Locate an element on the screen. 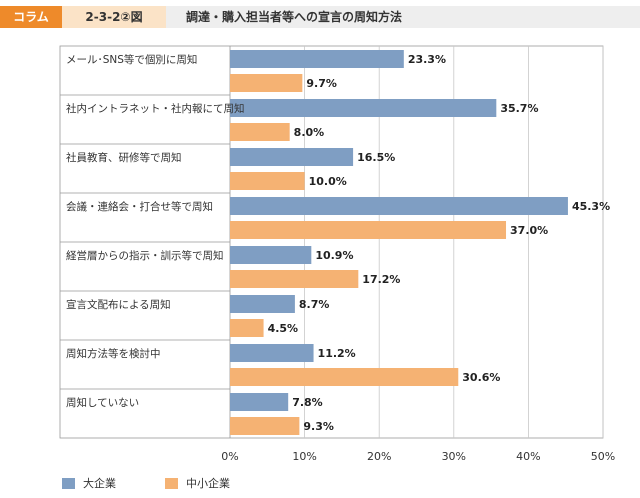  category-label: 経営層からの指示・訓示等で周知 is located at coordinates (145, 255).